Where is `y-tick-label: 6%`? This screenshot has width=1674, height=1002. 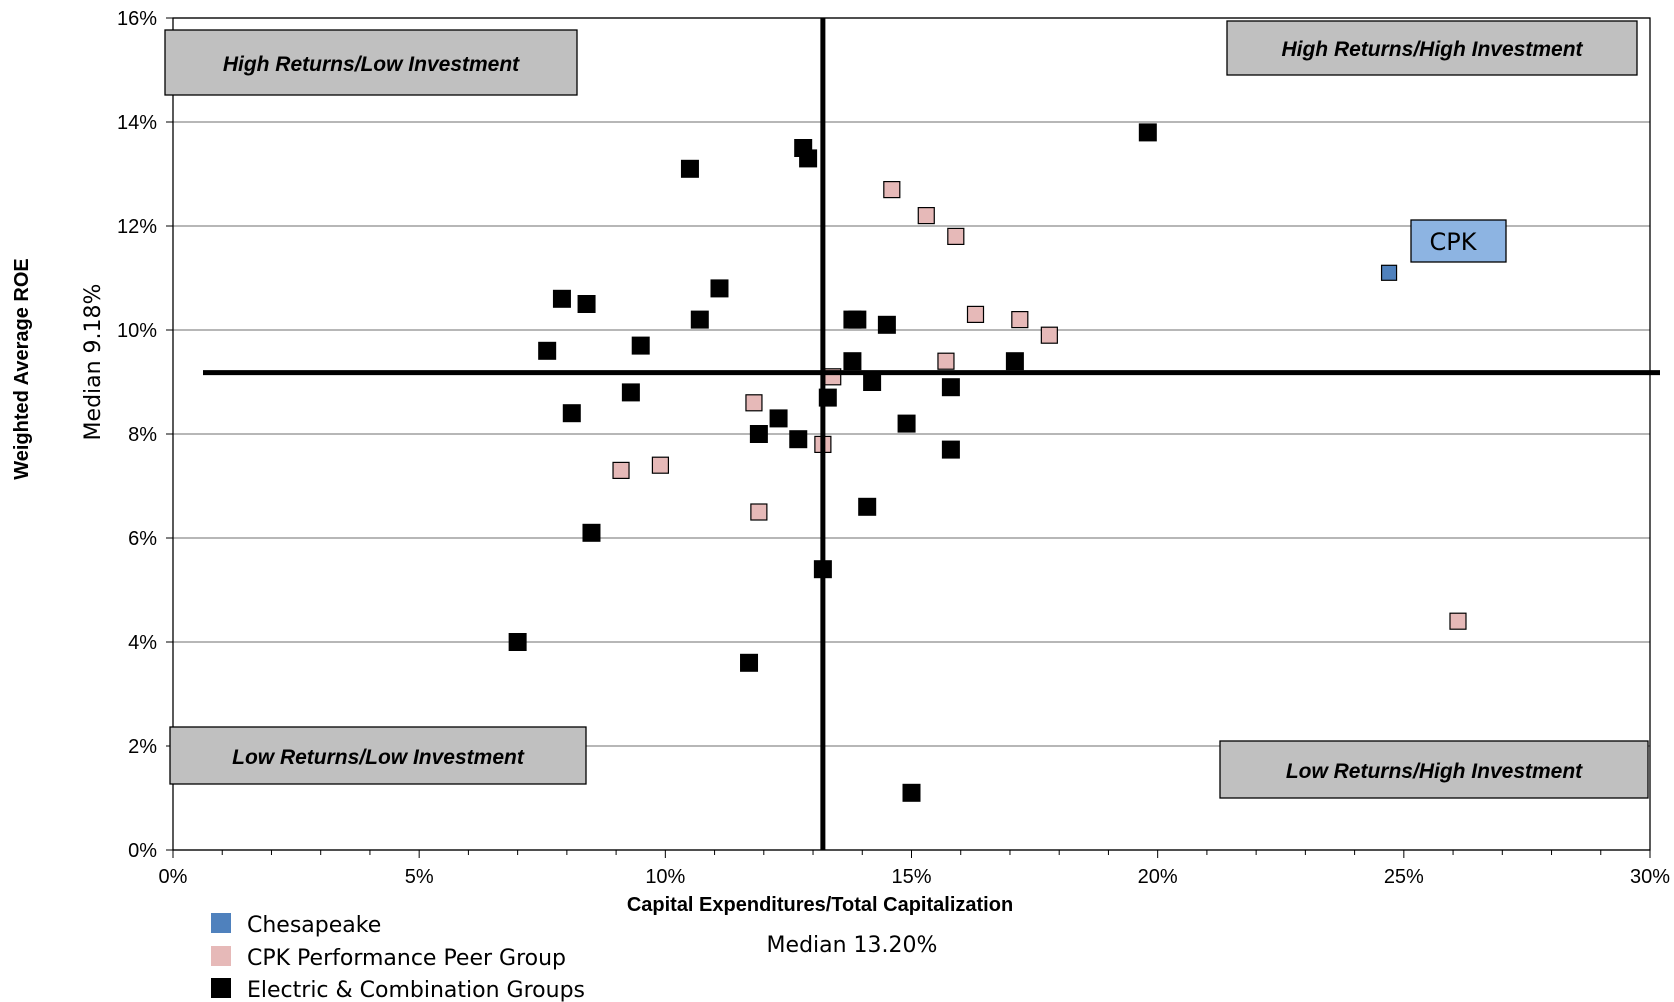 y-tick-label: 6% is located at coordinates (142, 539).